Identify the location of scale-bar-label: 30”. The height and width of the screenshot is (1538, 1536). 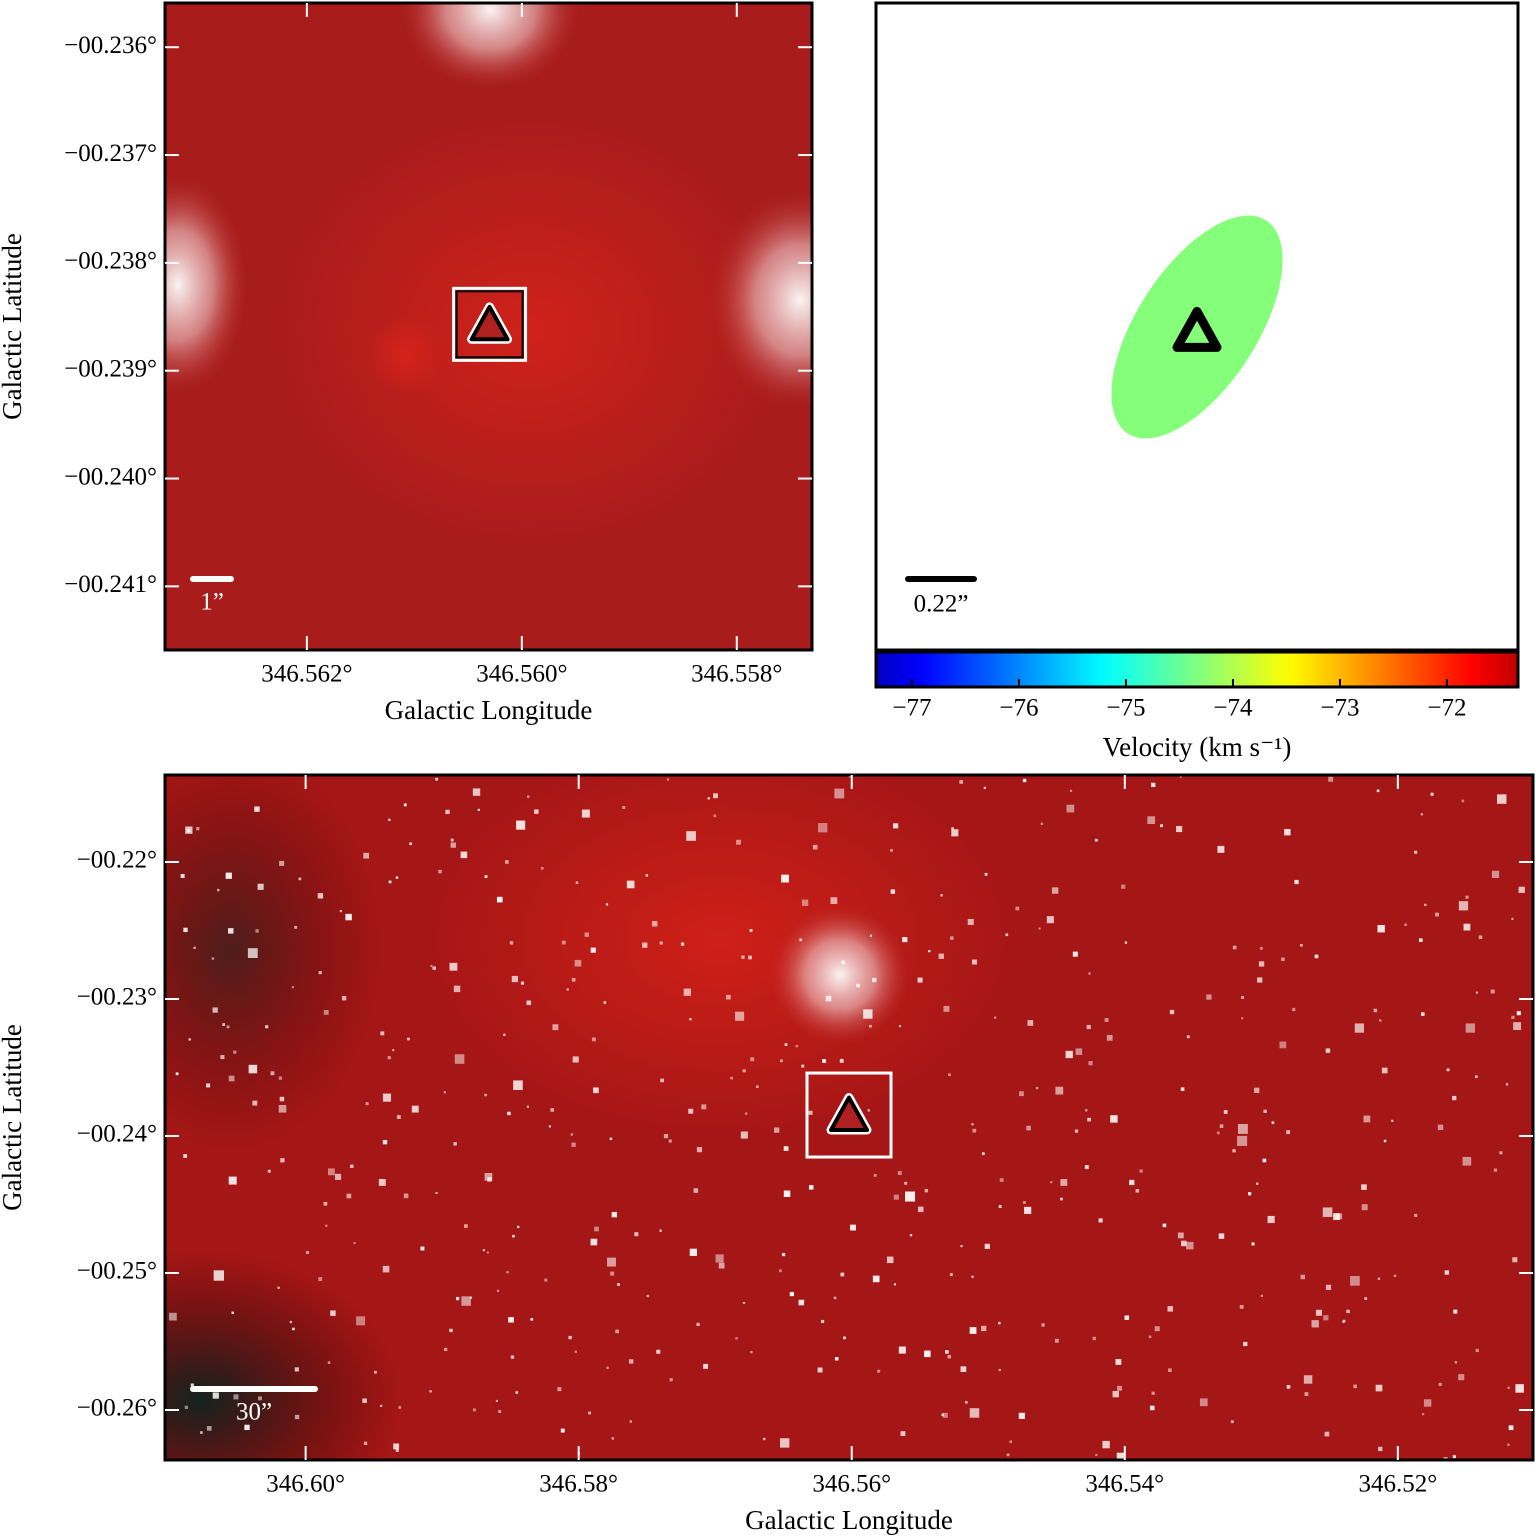
(254, 1412).